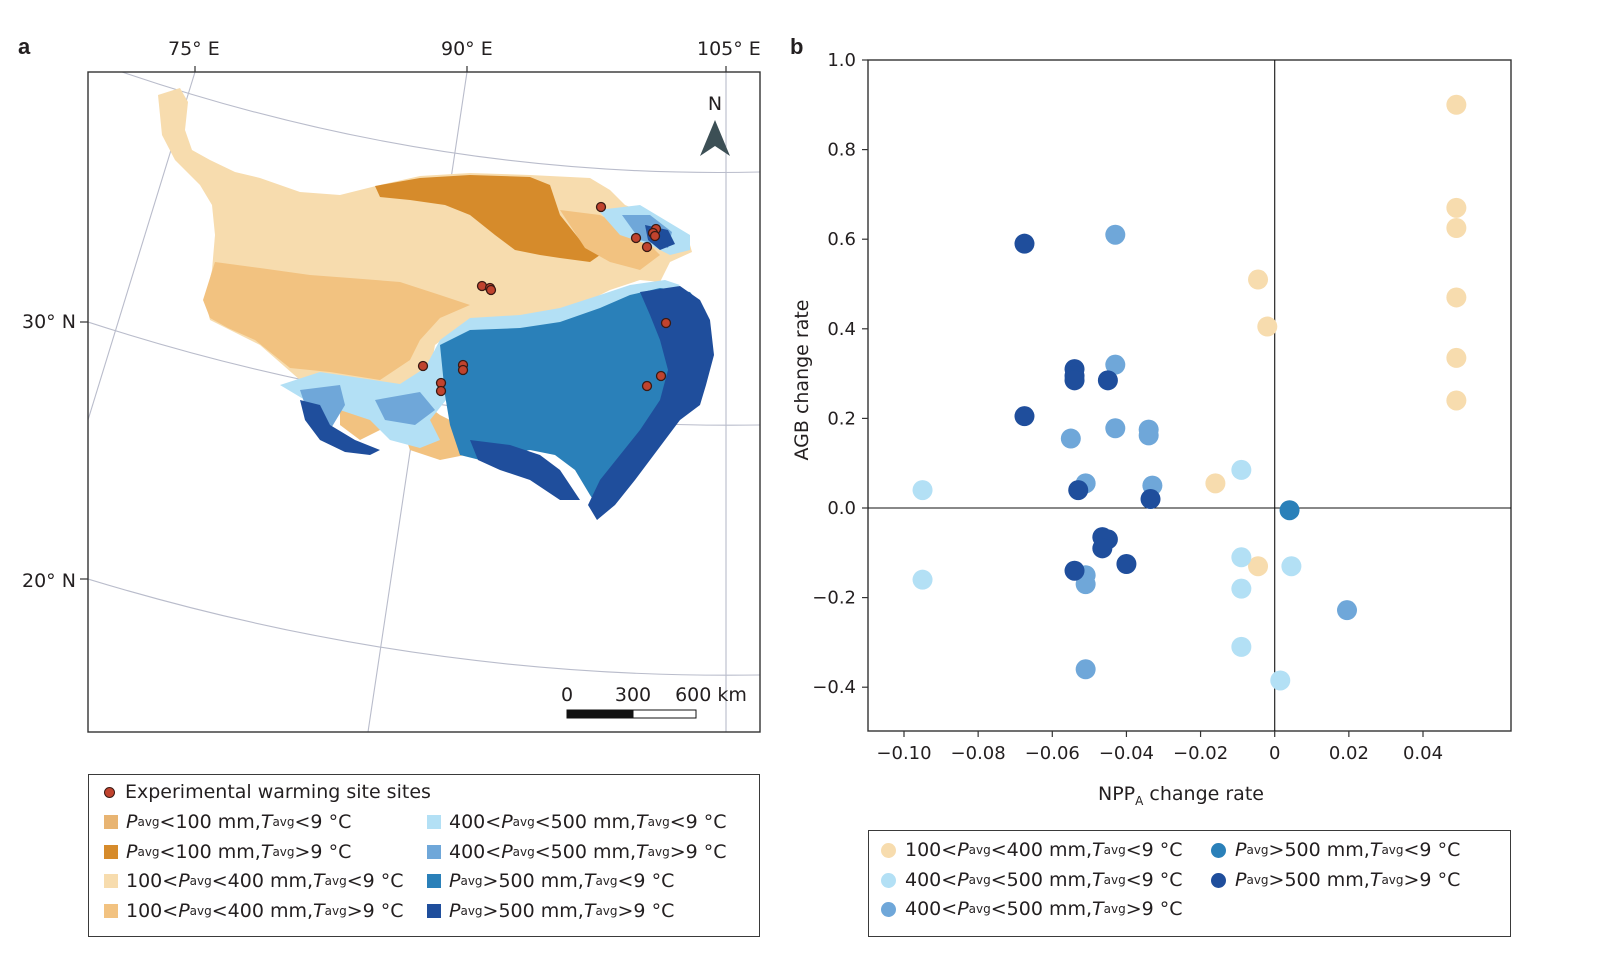 The image size is (1602, 977). I want to click on y-tick-label: −0.4, so click(834, 687).